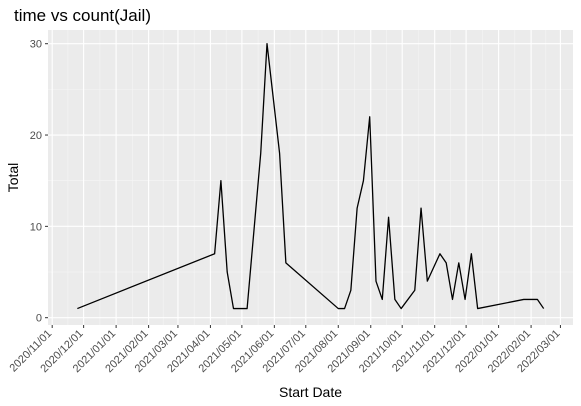 The image size is (581, 406). What do you see at coordinates (39, 319) in the screenshot?
I see `y-tick-label: 0` at bounding box center [39, 319].